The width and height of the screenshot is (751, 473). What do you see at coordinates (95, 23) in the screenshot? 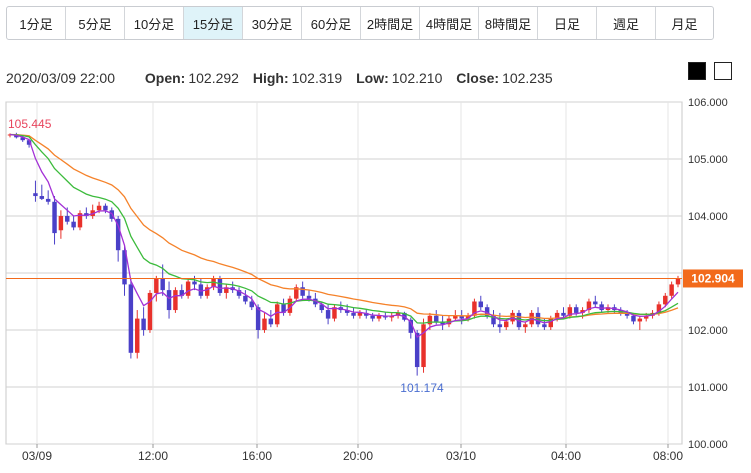
I see `tab-timeframe: 5分足` at bounding box center [95, 23].